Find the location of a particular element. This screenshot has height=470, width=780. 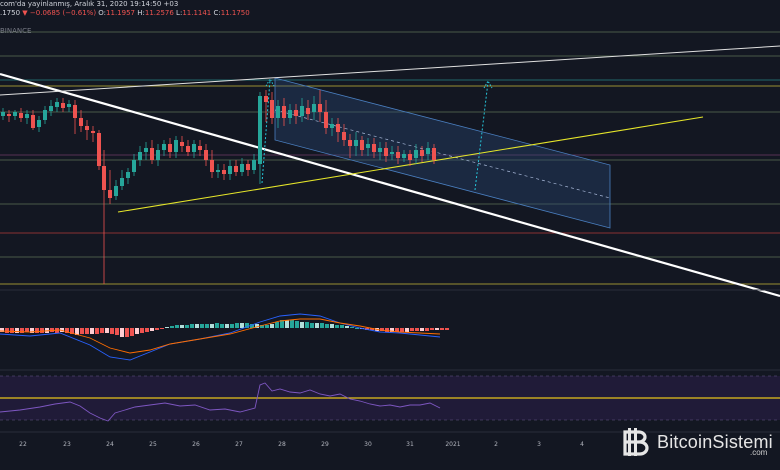

low-value: 11.1141 is located at coordinates (197, 13).